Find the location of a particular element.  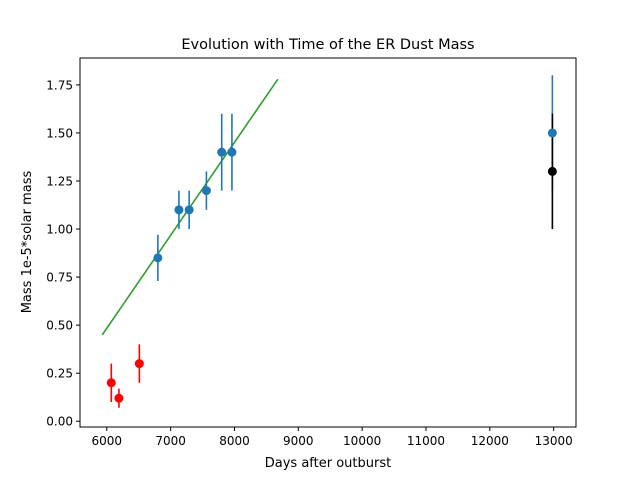

x-tick-label: 12000 is located at coordinates (490, 441).